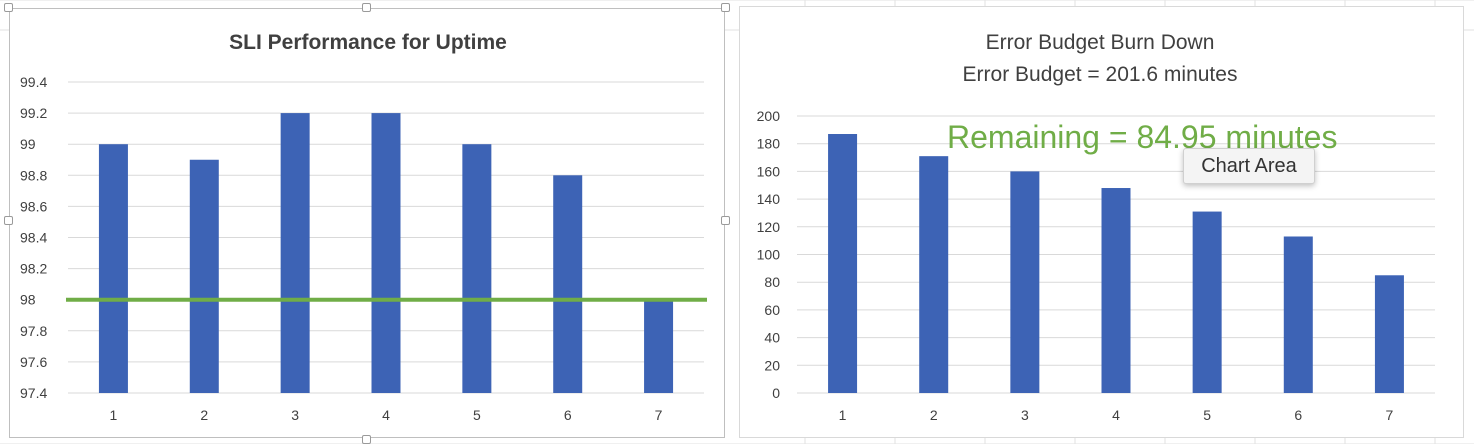 This screenshot has width=1474, height=444. I want to click on error-budget-y-tick-label: 120, so click(769, 227).